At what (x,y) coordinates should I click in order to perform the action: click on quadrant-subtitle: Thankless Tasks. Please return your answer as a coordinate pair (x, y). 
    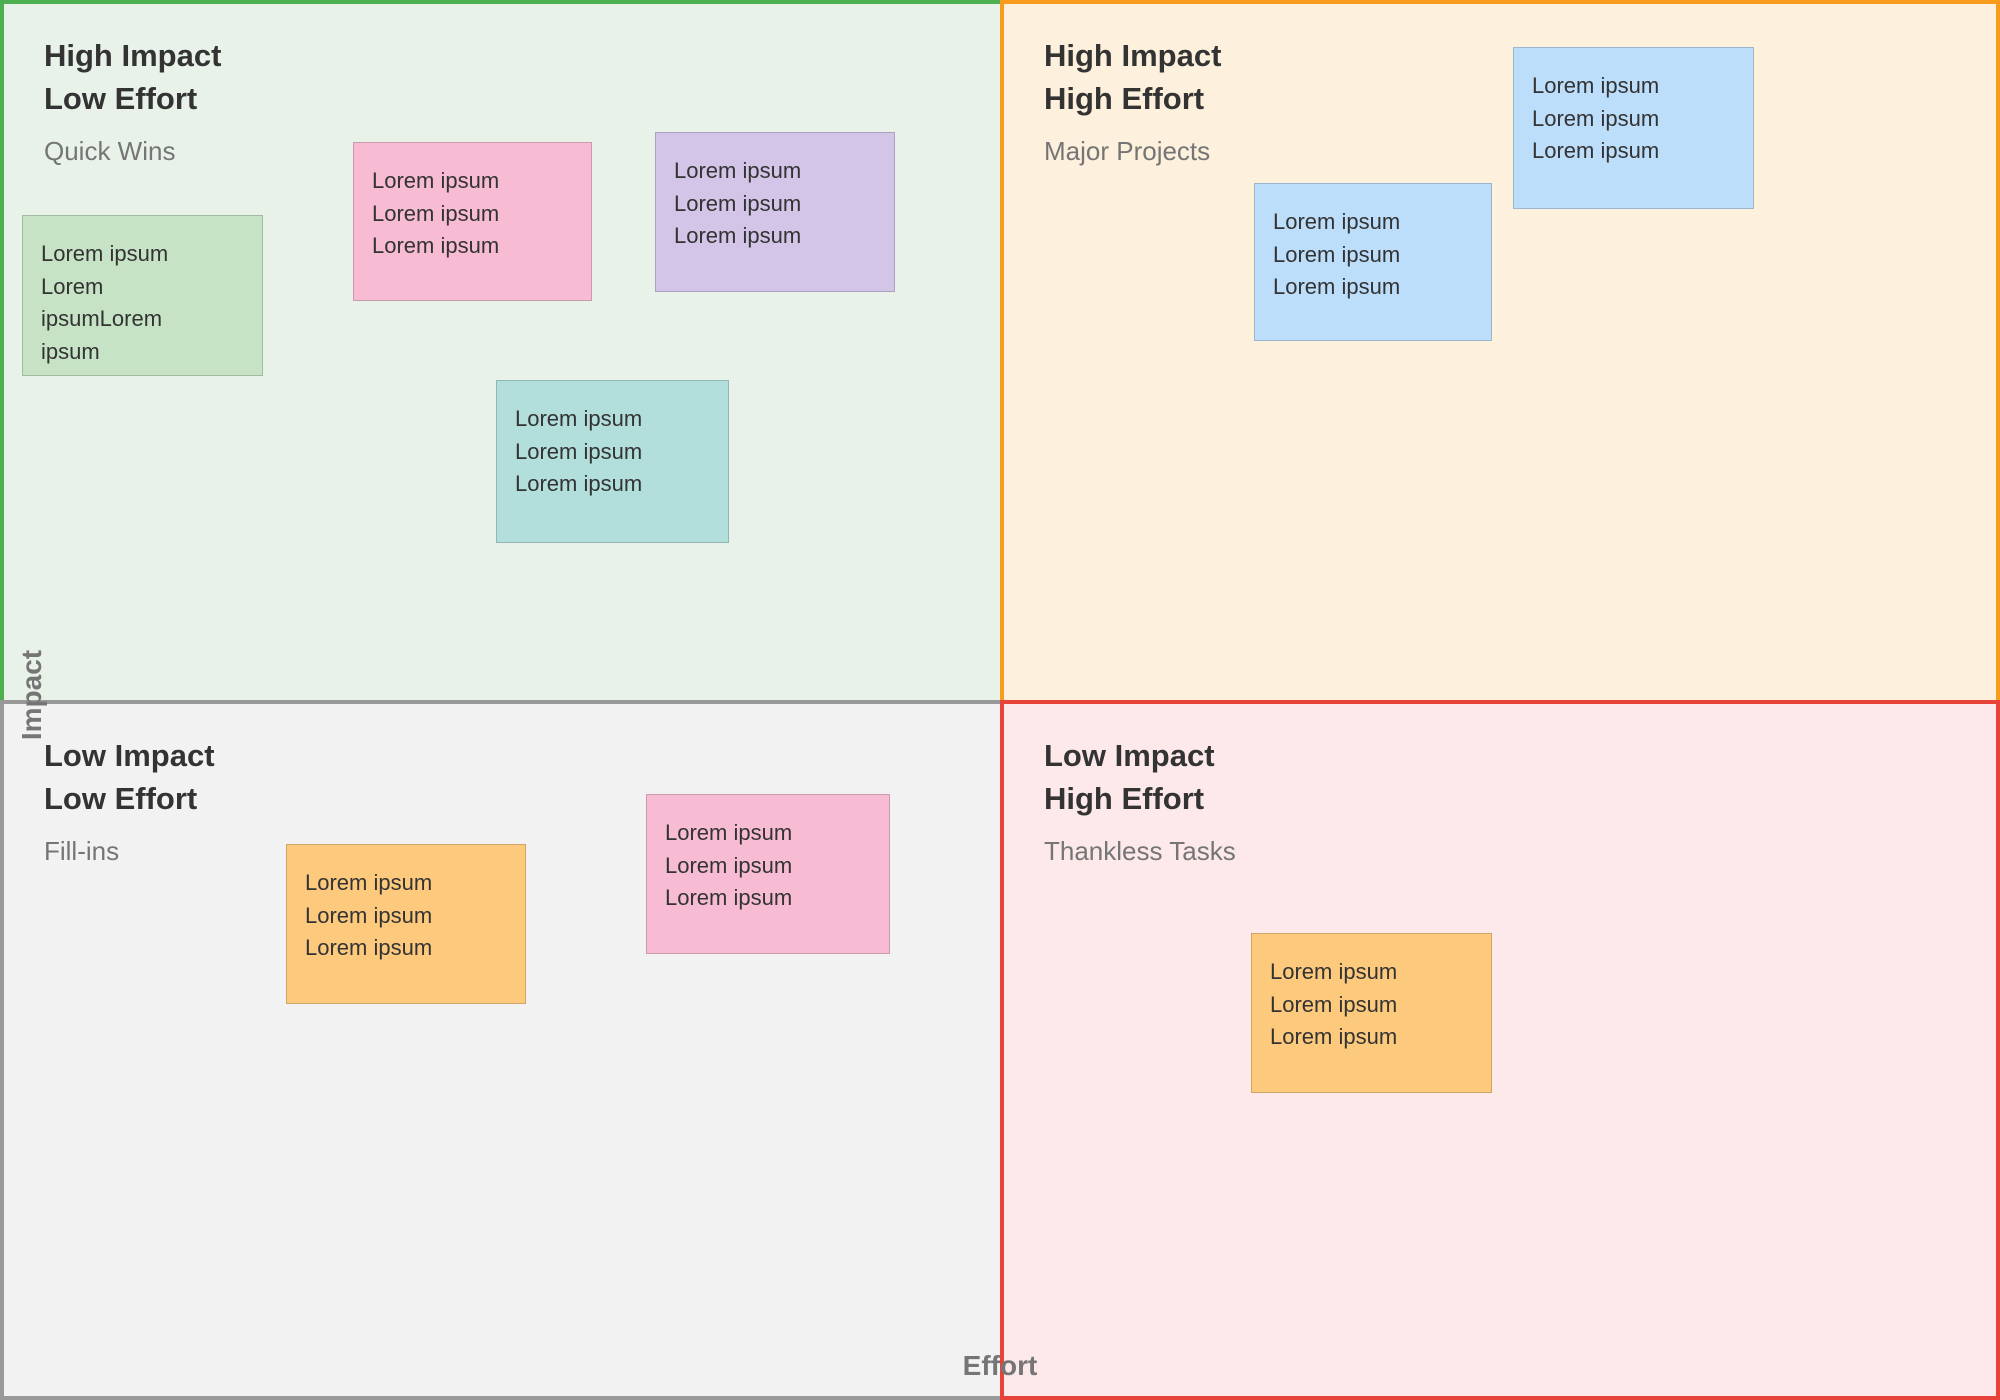
    Looking at the image, I should click on (1140, 851).